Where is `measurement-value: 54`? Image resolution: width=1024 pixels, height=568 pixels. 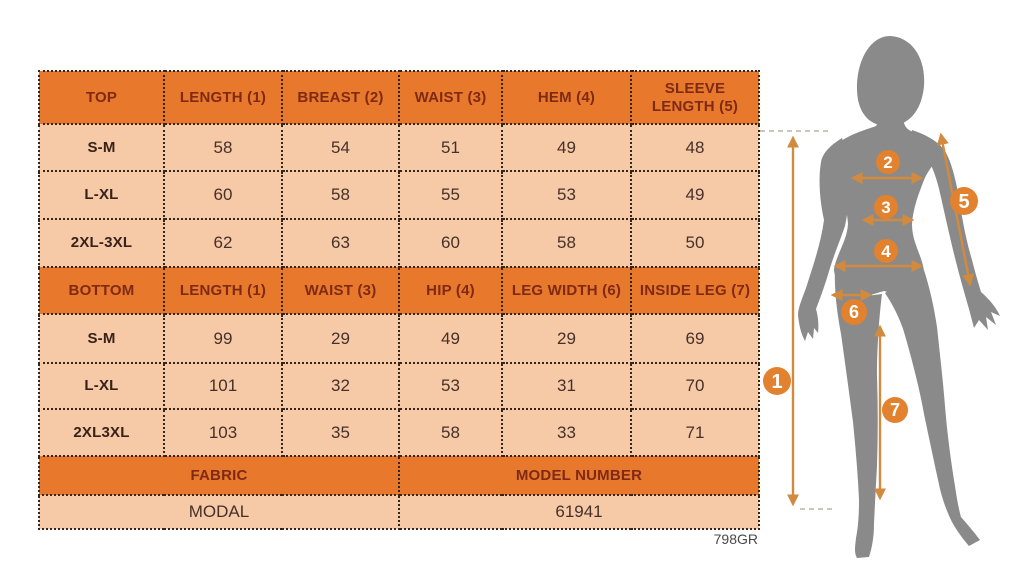
measurement-value: 54 is located at coordinates (340, 147).